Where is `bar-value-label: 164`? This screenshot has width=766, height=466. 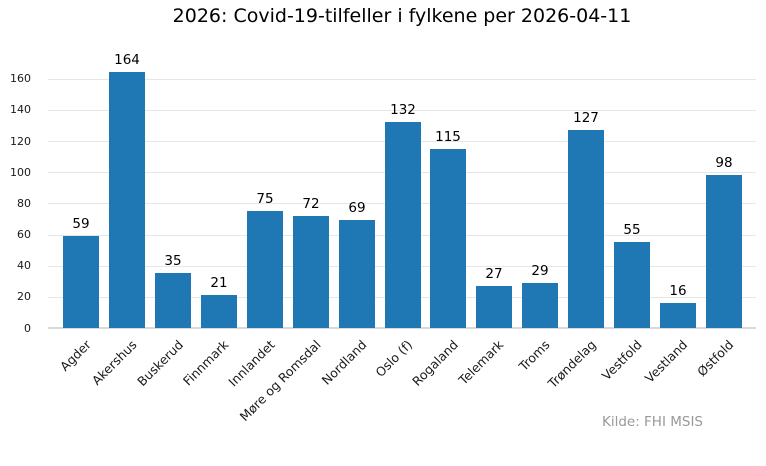 bar-value-label: 164 is located at coordinates (127, 60).